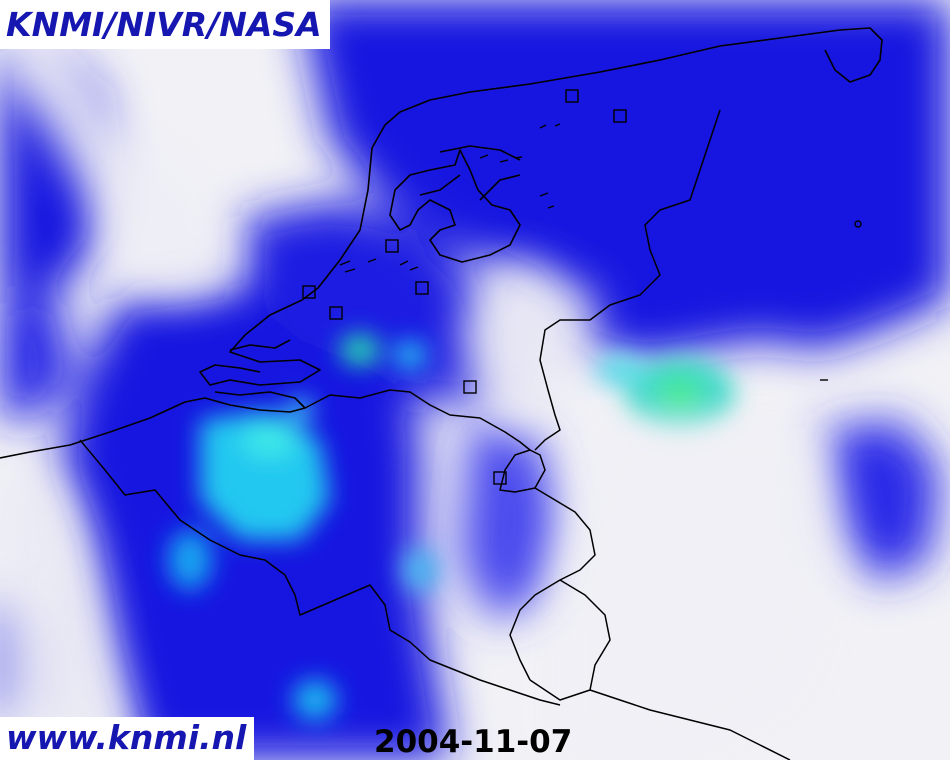 The image size is (950, 760). What do you see at coordinates (127, 738) in the screenshot?
I see `website-link: www.knmi.nl` at bounding box center [127, 738].